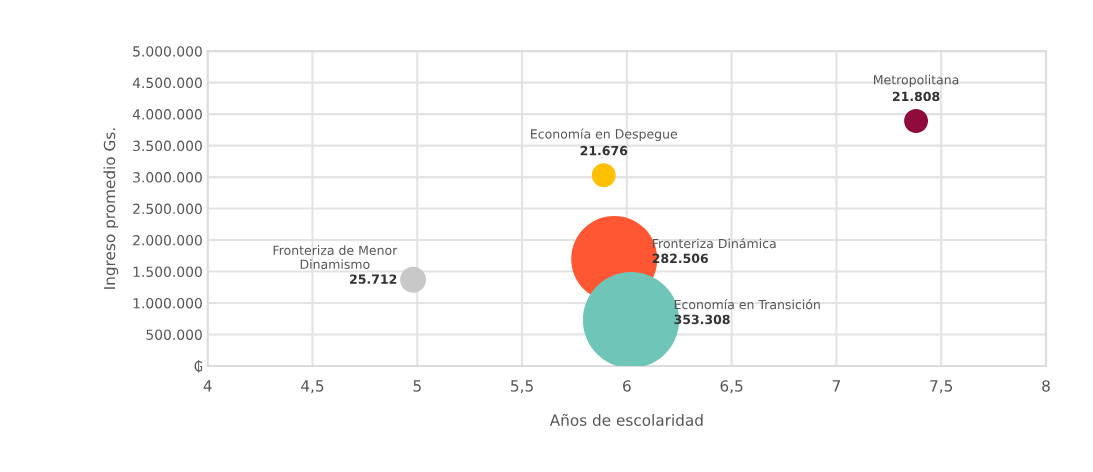  I want to click on x-tick-label: 7,5, so click(941, 387).